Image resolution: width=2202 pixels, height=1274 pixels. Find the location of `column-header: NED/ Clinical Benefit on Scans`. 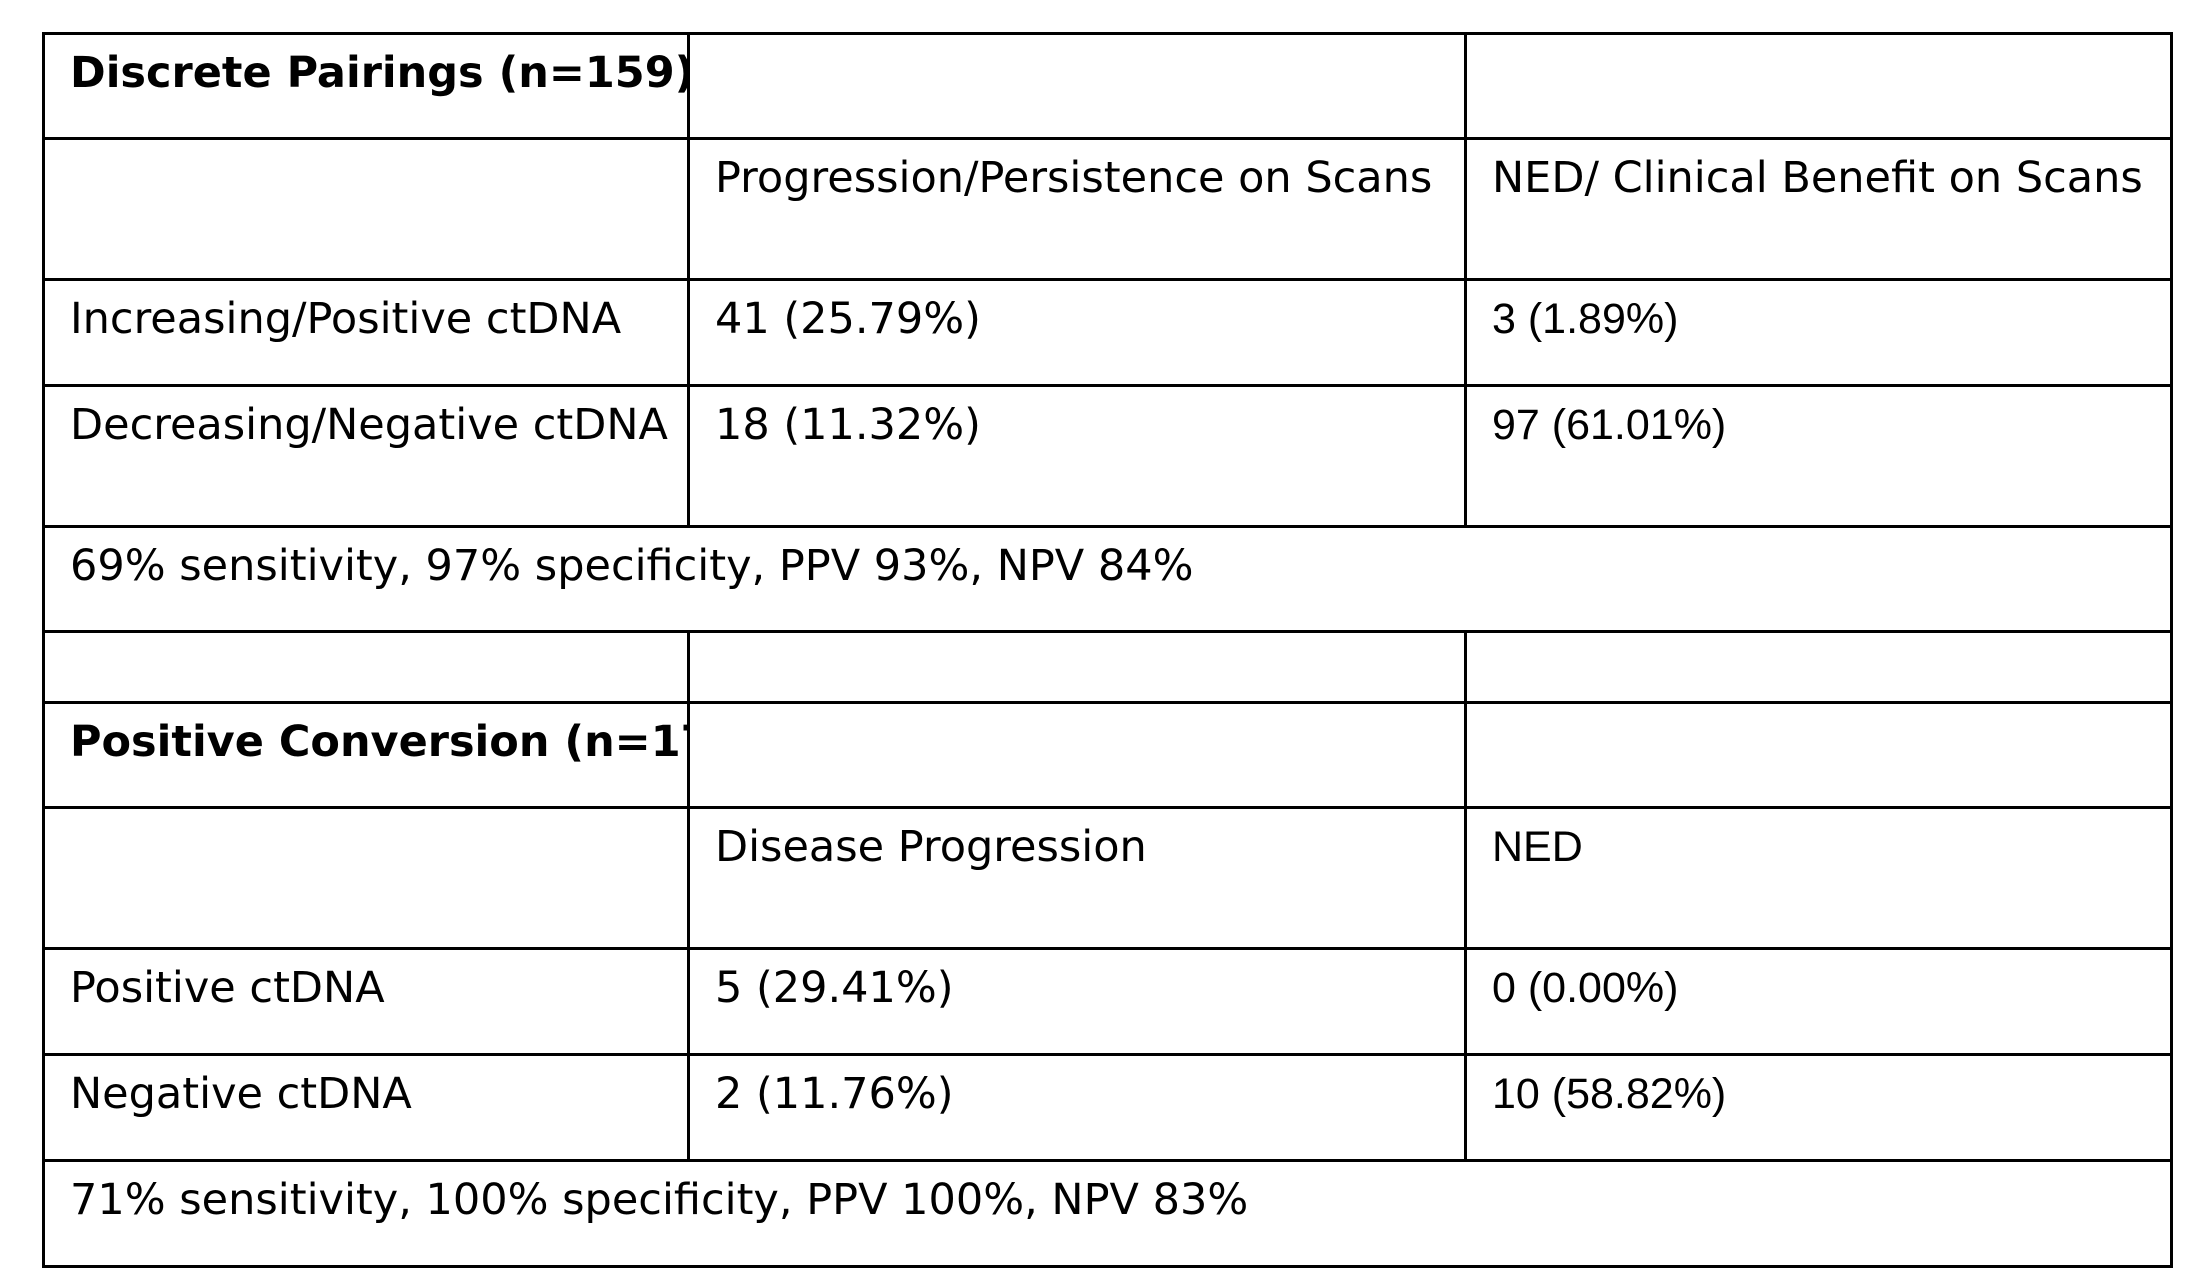

column-header: NED/ Clinical Benefit on Scans is located at coordinates (1818, 209).